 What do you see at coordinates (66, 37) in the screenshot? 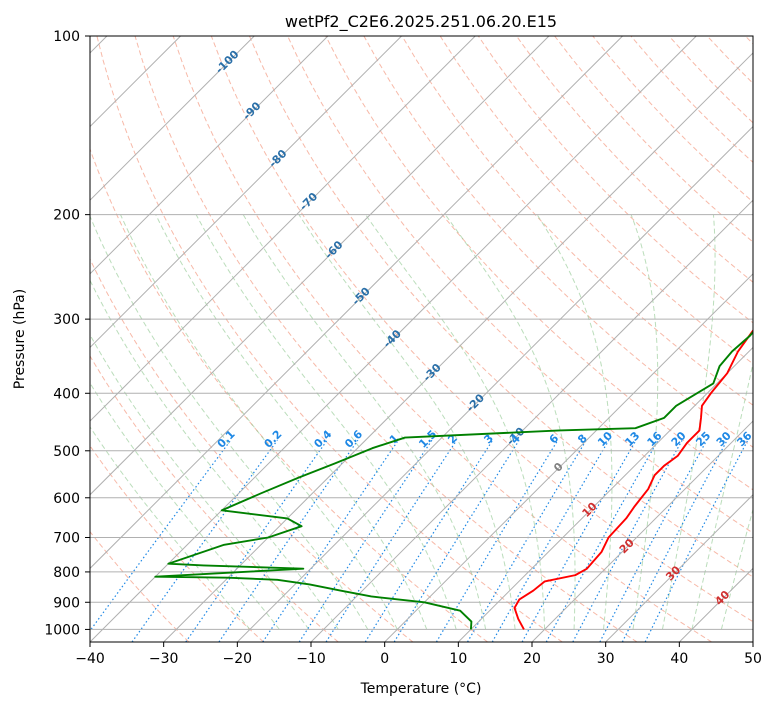
I see `y-tick-label: 100` at bounding box center [66, 37].